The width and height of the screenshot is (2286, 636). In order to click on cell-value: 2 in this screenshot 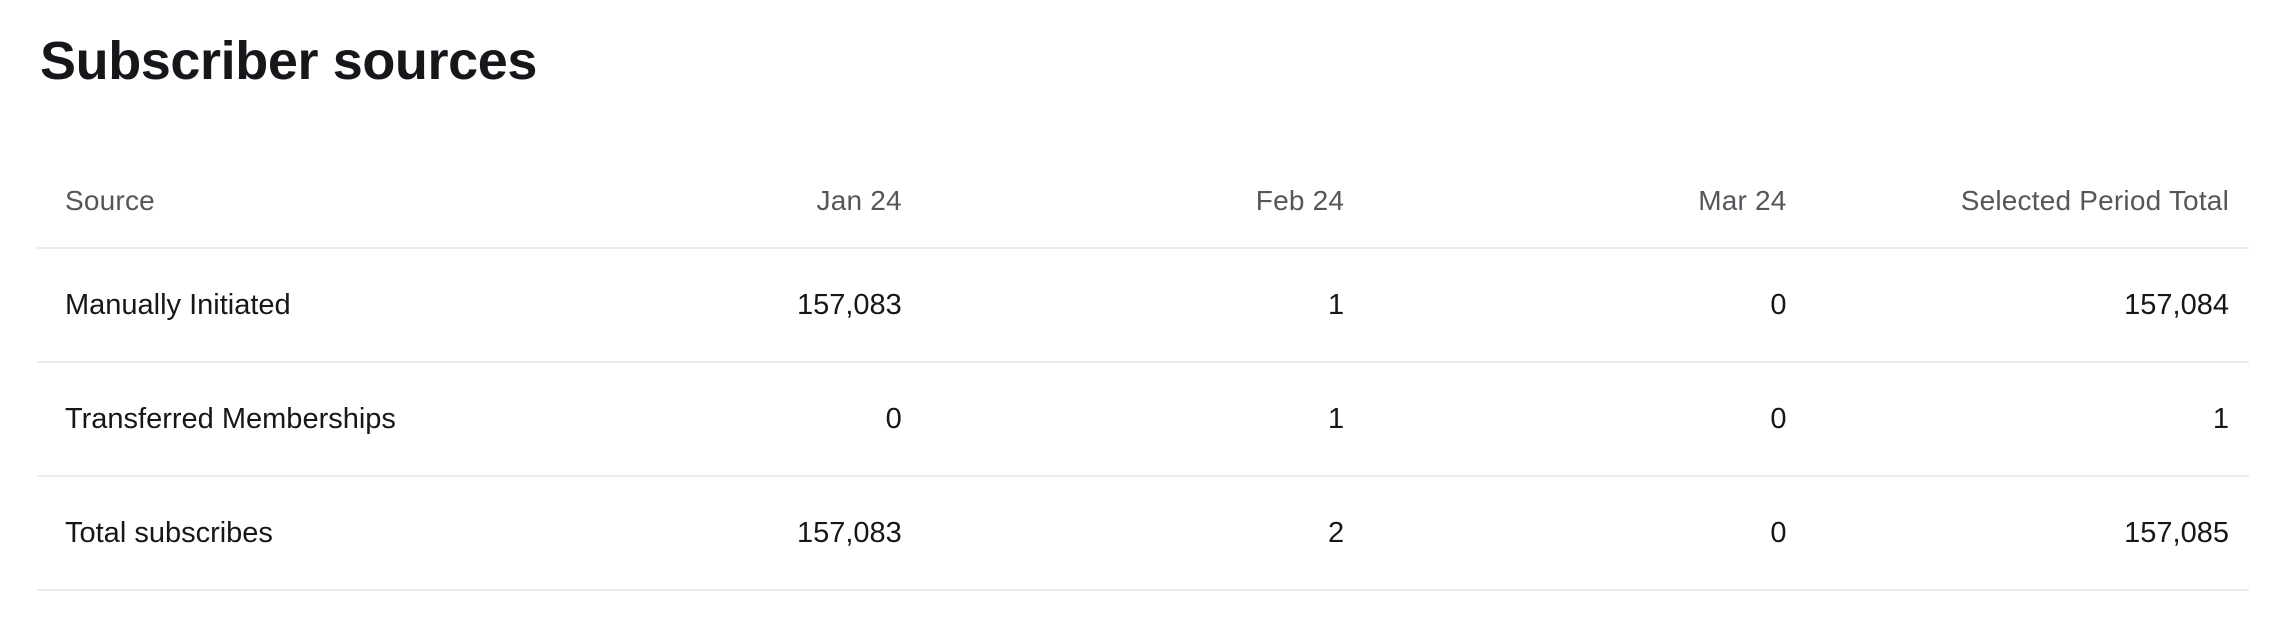, I will do `click(1143, 533)`.